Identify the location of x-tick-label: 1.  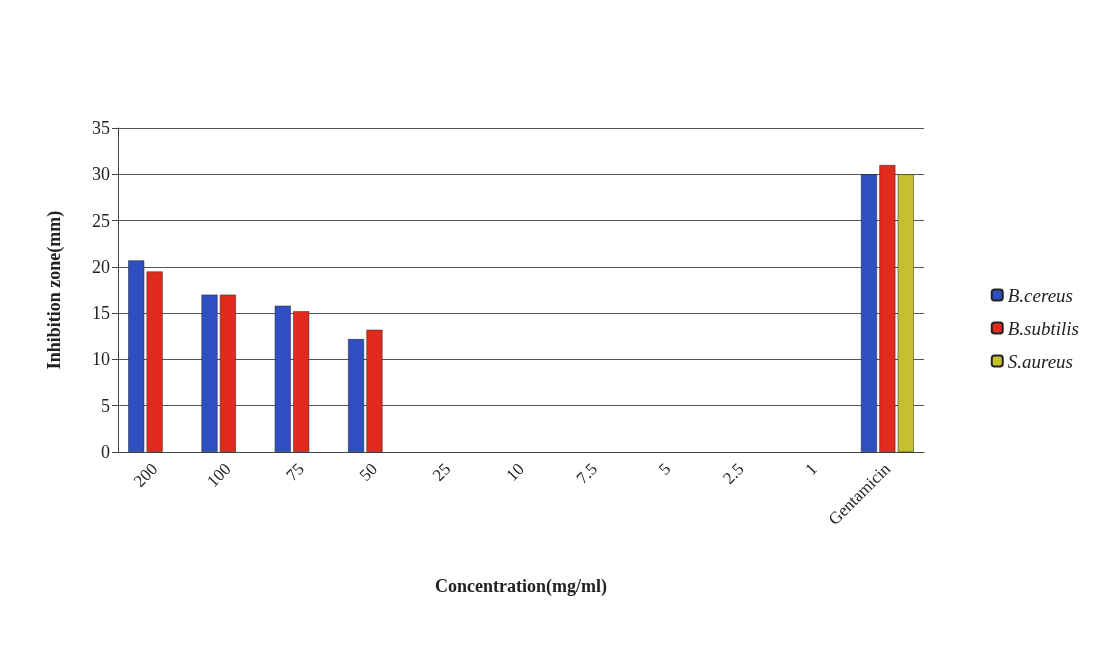
(811, 469).